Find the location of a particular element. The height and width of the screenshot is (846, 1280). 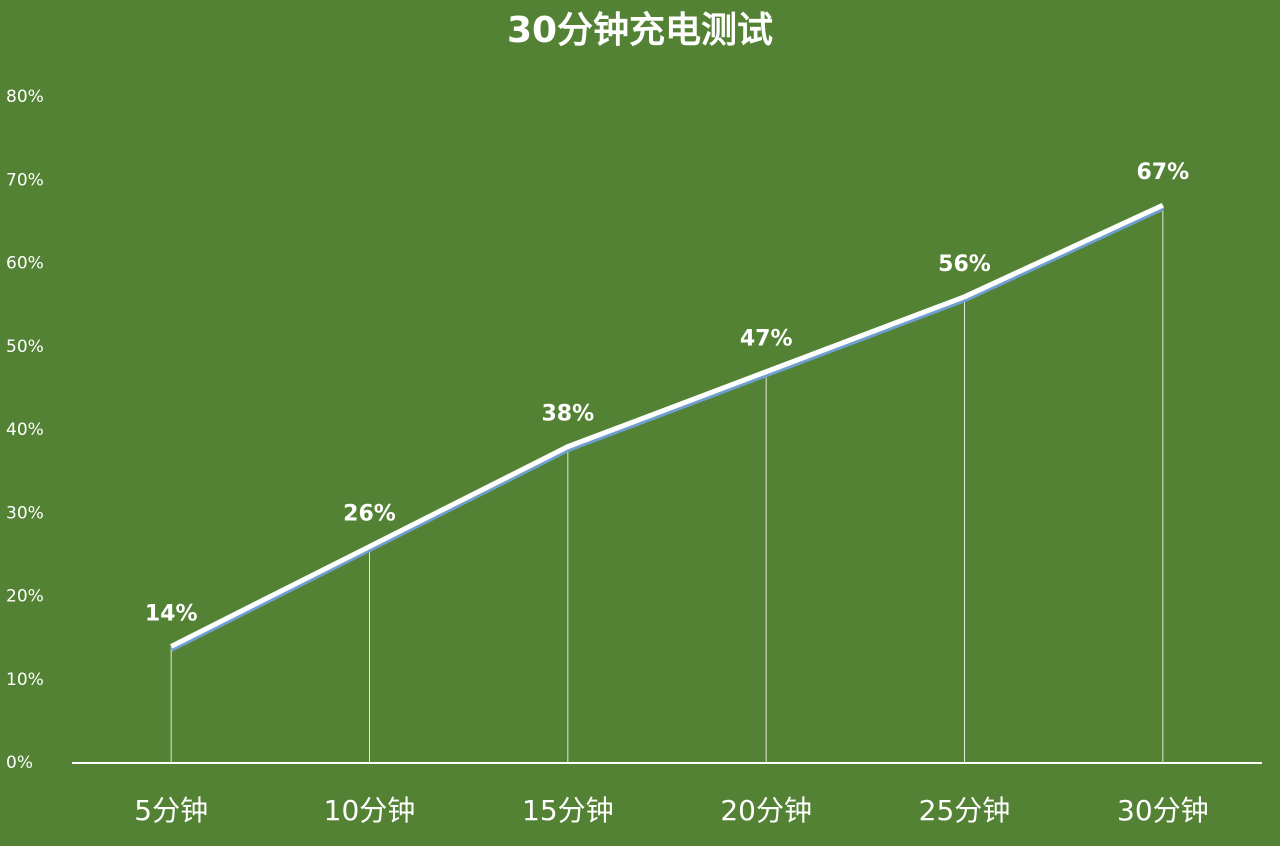

data-label: 14% is located at coordinates (171, 613).